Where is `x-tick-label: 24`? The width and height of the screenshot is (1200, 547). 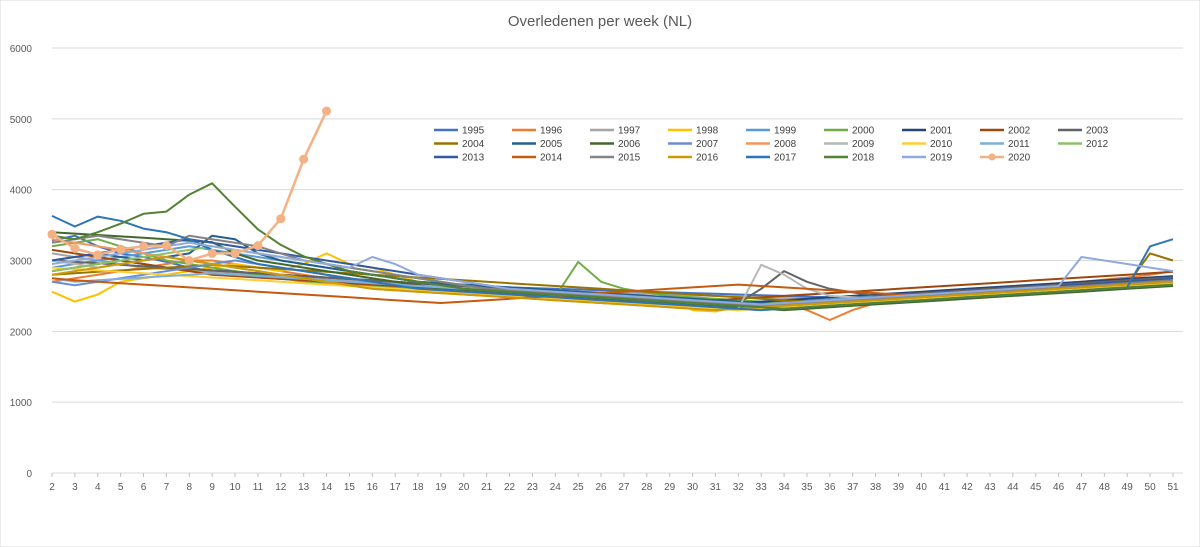
x-tick-label: 24 is located at coordinates (556, 487).